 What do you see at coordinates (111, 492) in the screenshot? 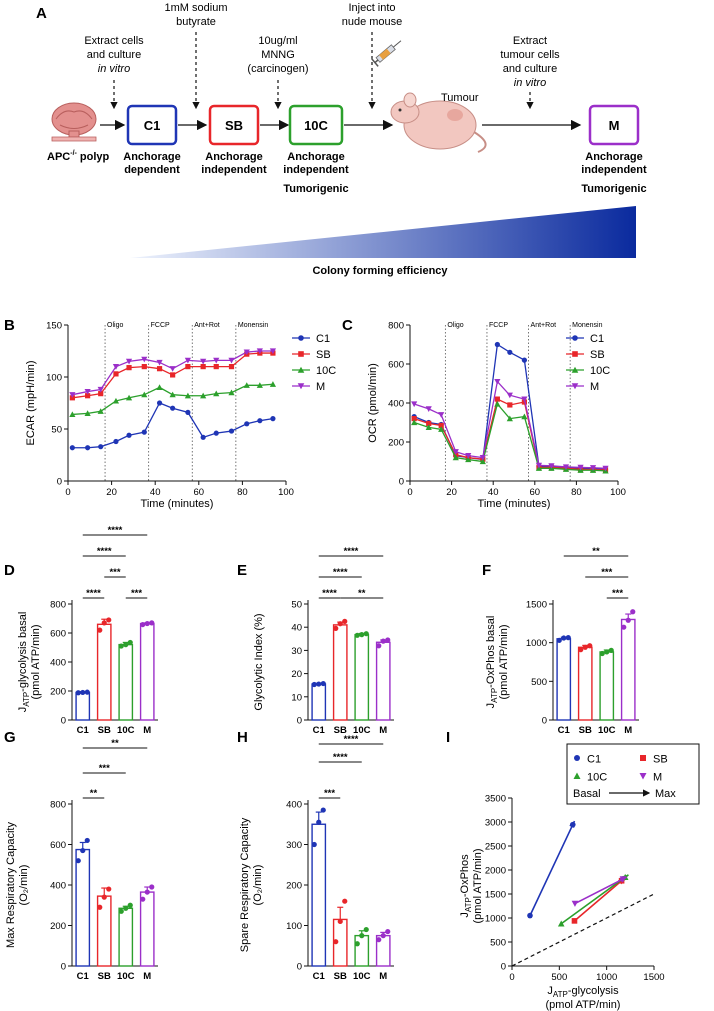
I see `x-tick-label: 20` at bounding box center [111, 492].